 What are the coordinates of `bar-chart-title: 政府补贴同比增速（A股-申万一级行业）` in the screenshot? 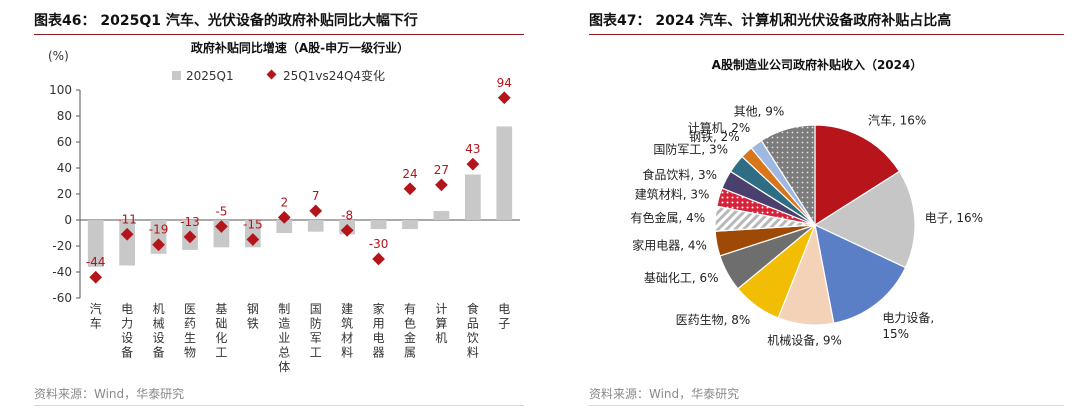 It's located at (300, 47).